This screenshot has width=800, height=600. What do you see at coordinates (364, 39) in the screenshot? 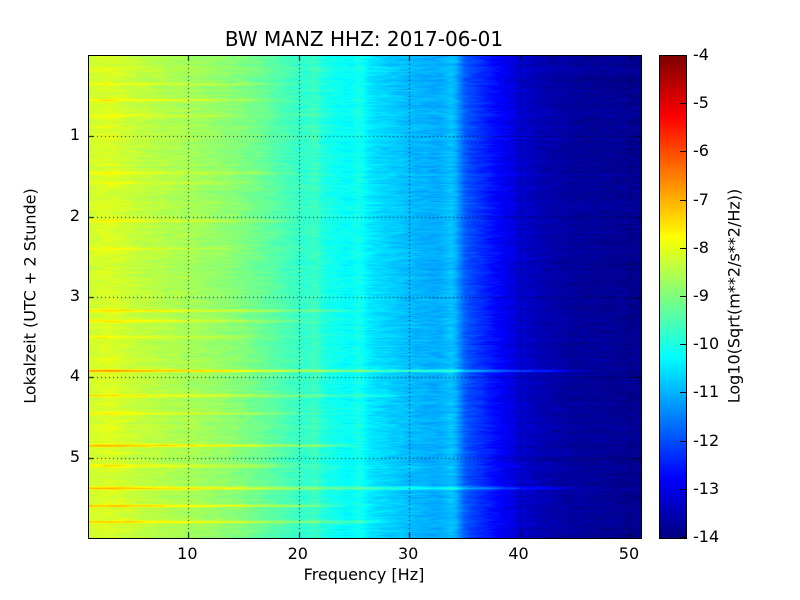
I see `chart-title: BW MANZ HHZ: 2017-06-01` at bounding box center [364, 39].